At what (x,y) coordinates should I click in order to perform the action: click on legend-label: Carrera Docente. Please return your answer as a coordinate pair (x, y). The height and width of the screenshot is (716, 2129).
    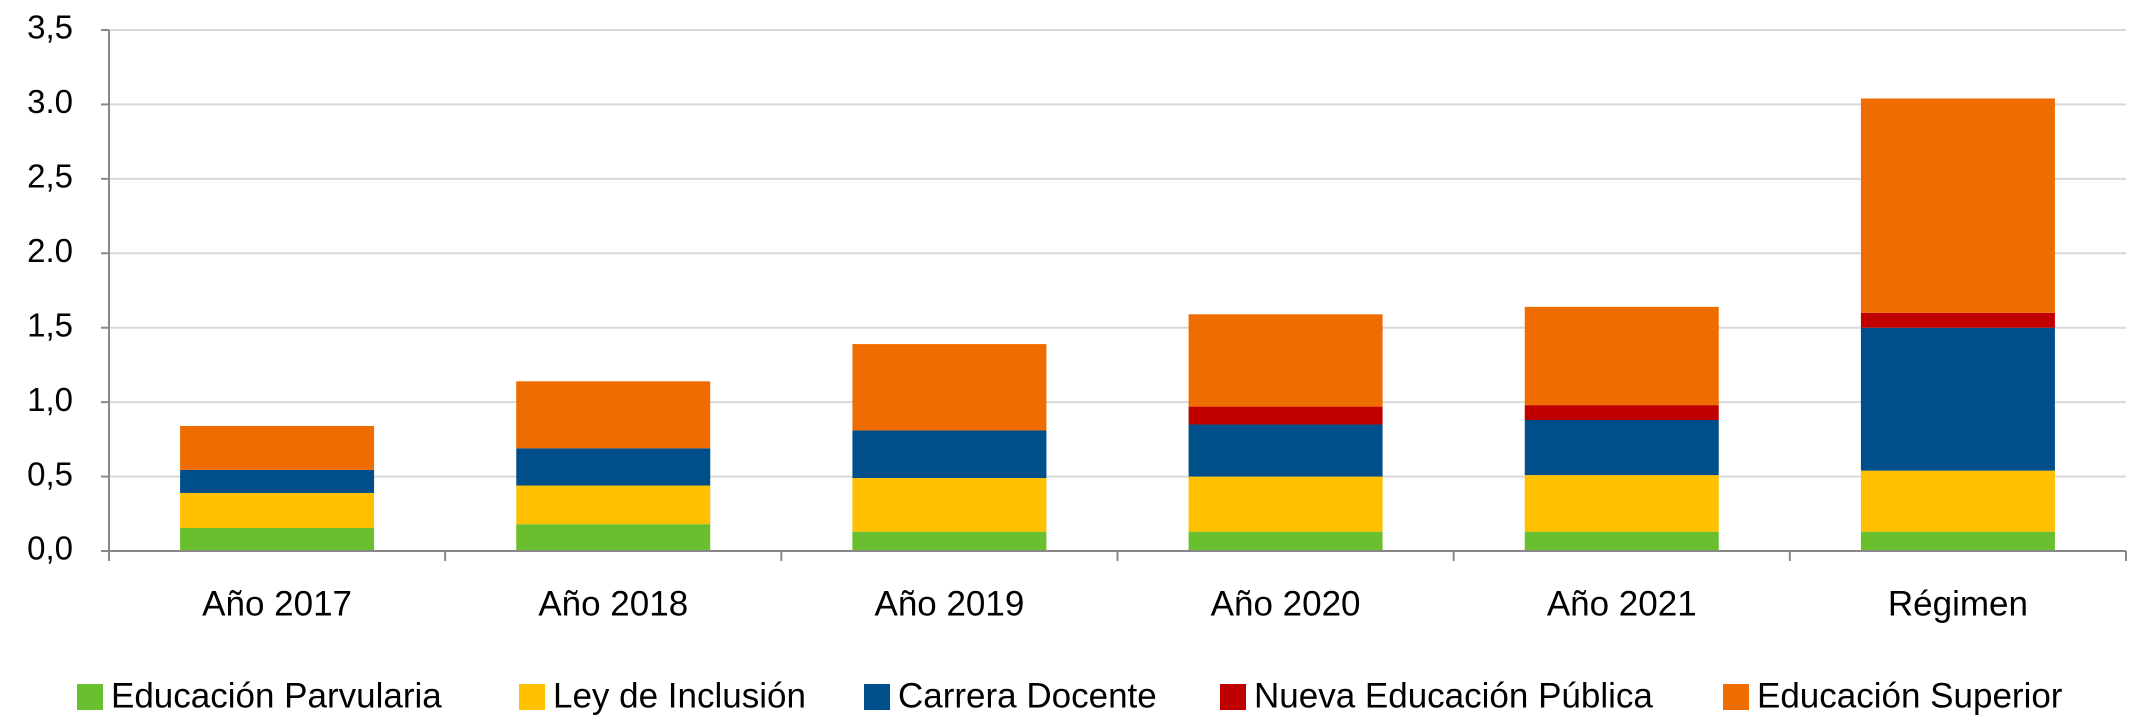
    Looking at the image, I should click on (1027, 695).